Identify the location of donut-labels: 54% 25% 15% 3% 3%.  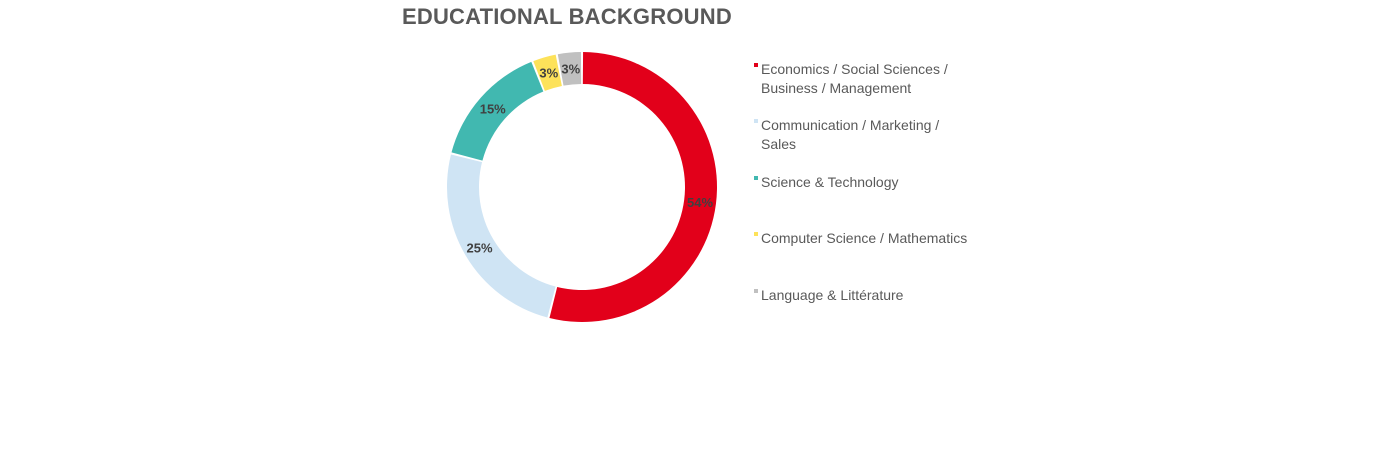
(590, 159).